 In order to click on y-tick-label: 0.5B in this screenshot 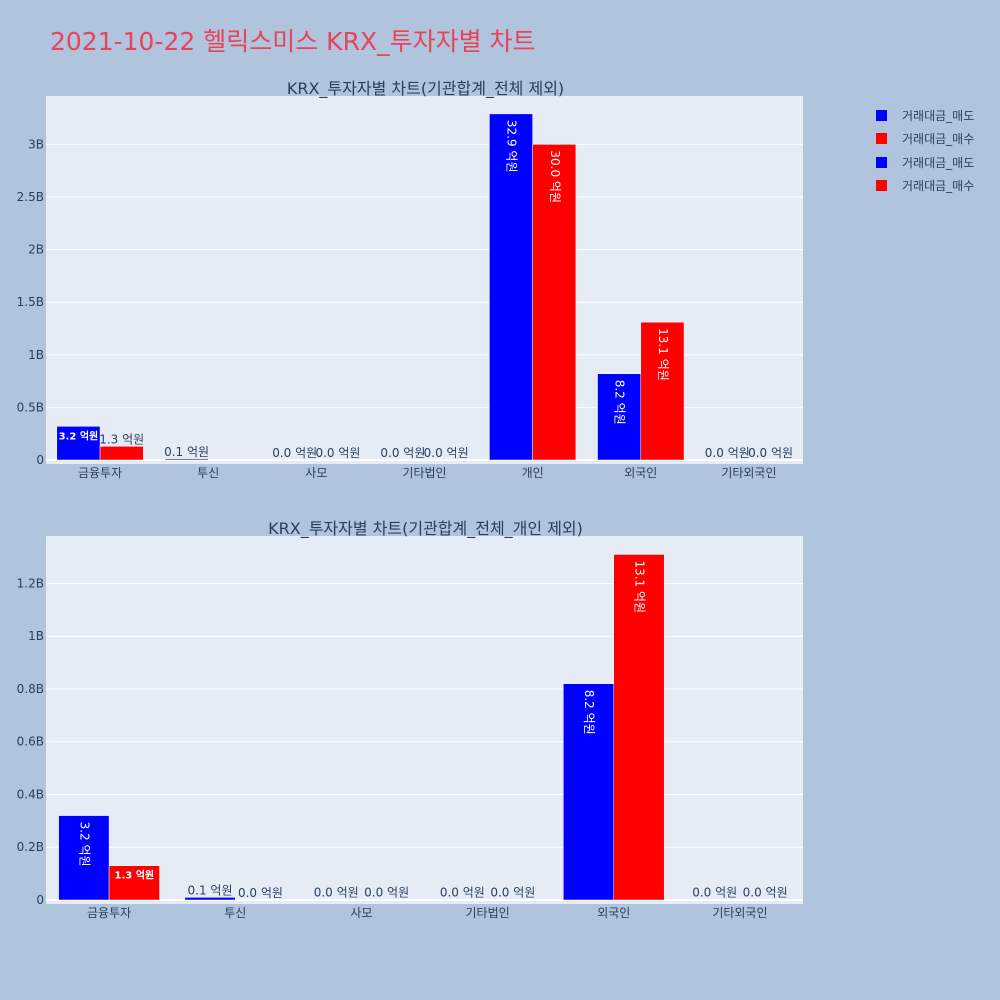, I will do `click(30, 407)`.